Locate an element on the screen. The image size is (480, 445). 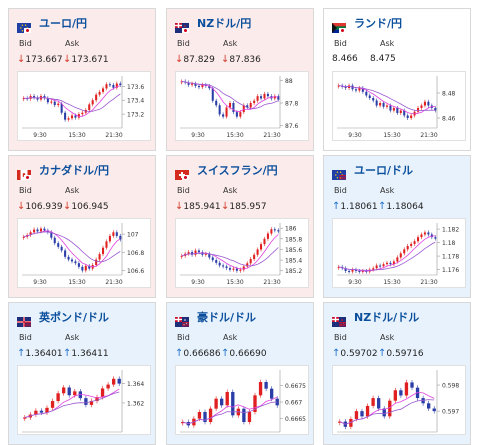
moving-average-short is located at coordinates (72, 403).